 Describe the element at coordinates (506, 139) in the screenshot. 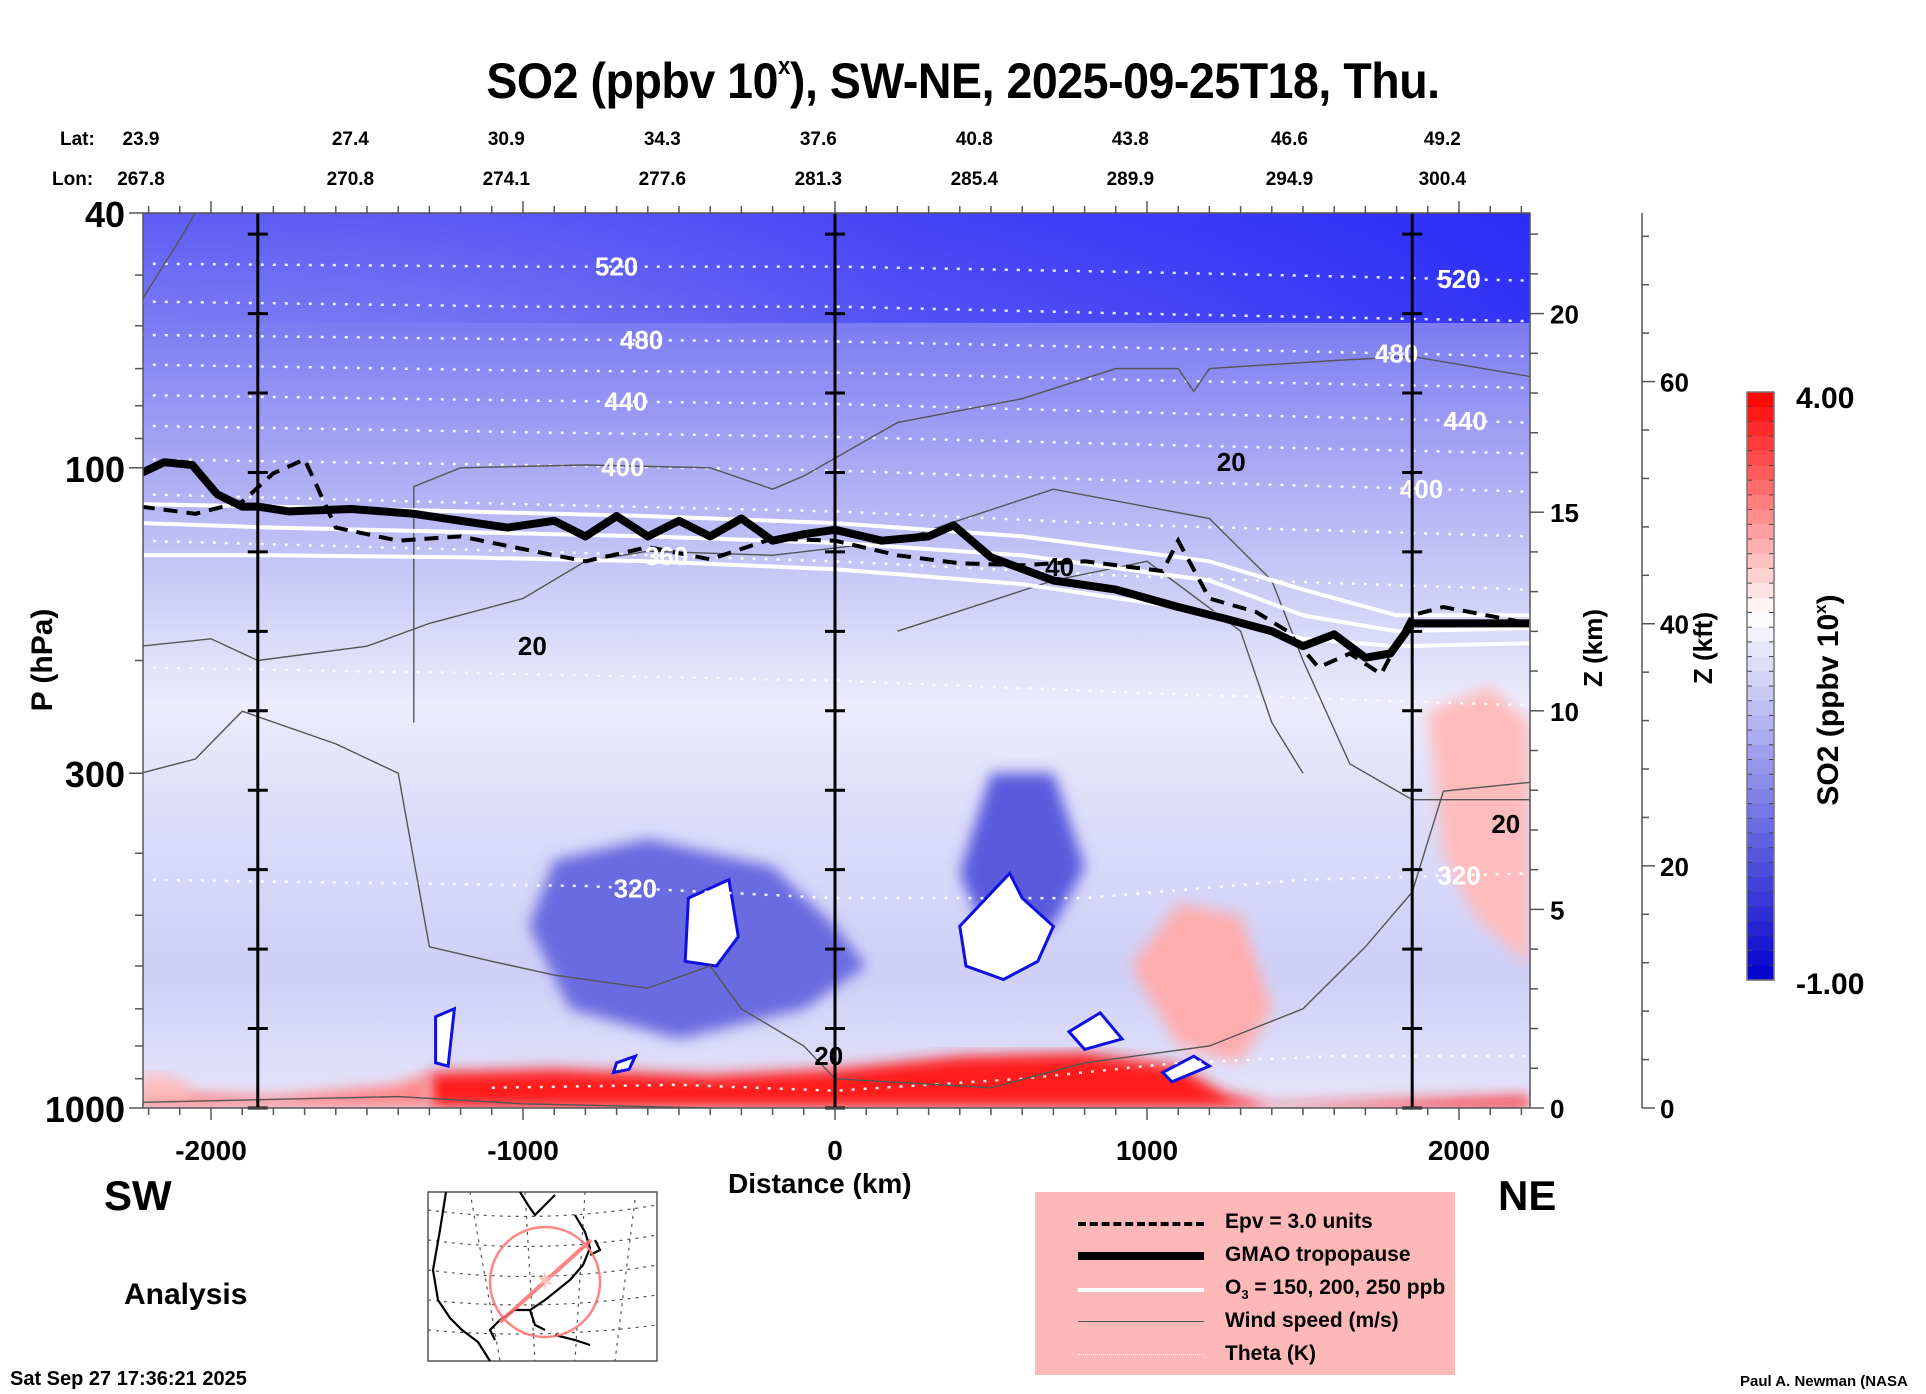

I see `lat-value: 30.9` at that location.